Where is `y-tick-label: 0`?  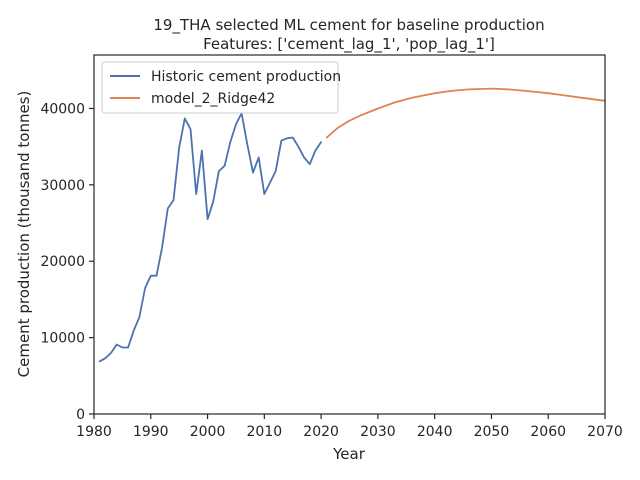 y-tick-label: 0 is located at coordinates (80, 415).